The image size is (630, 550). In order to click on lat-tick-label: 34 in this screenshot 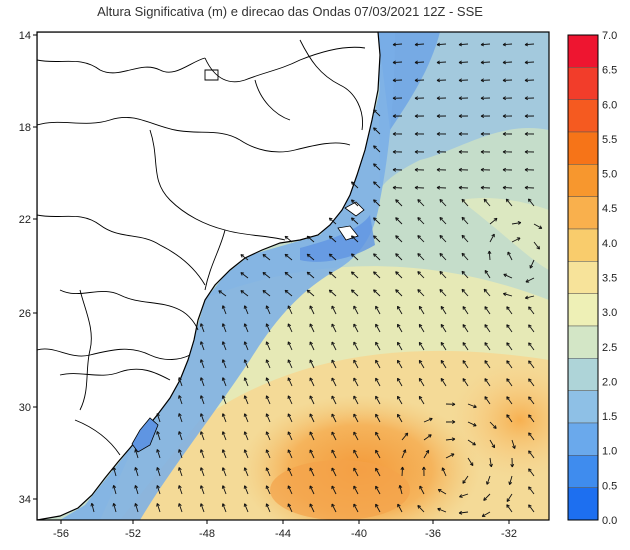, I will do `click(25, 500)`.